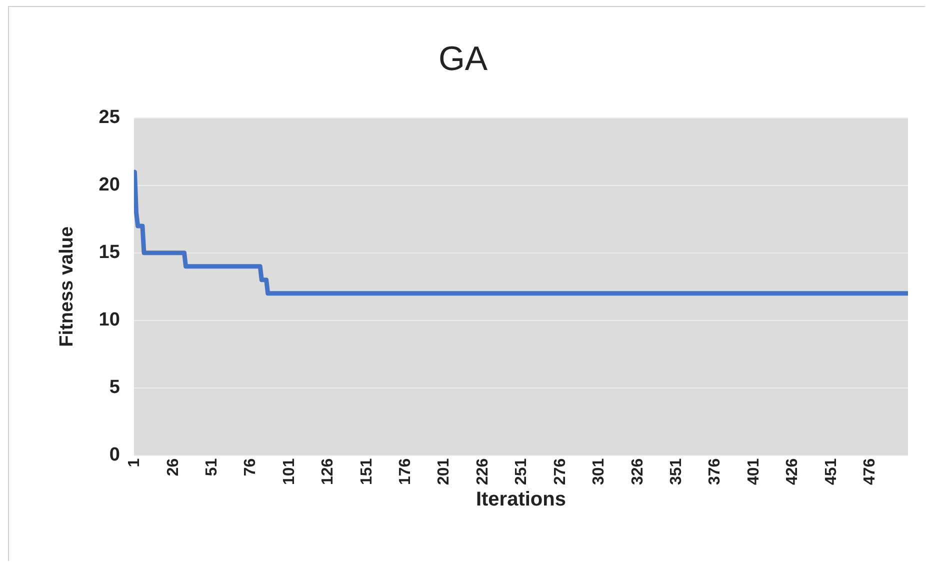 This screenshot has width=926, height=562. What do you see at coordinates (114, 387) in the screenshot?
I see `y-tick-label: 5` at bounding box center [114, 387].